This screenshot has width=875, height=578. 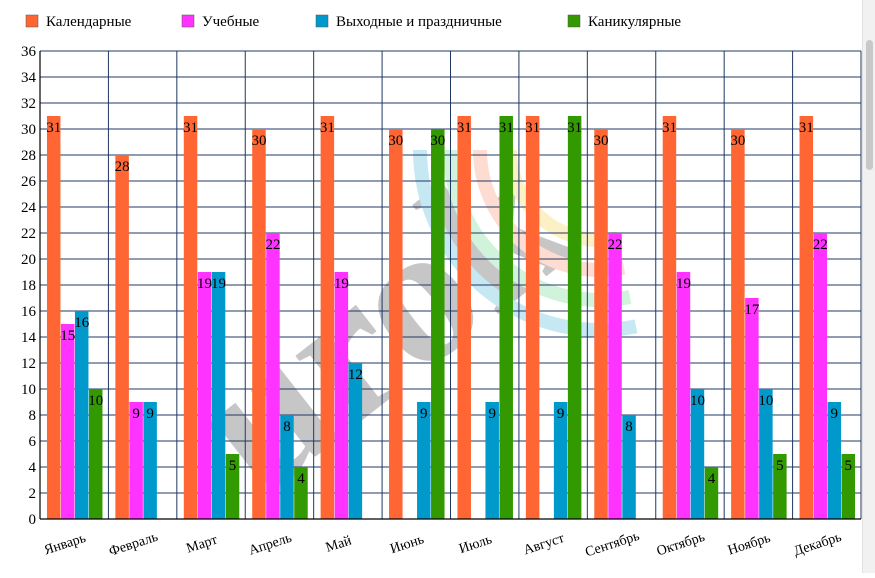 I want to click on y-tick-label: 10, so click(x=28, y=390).